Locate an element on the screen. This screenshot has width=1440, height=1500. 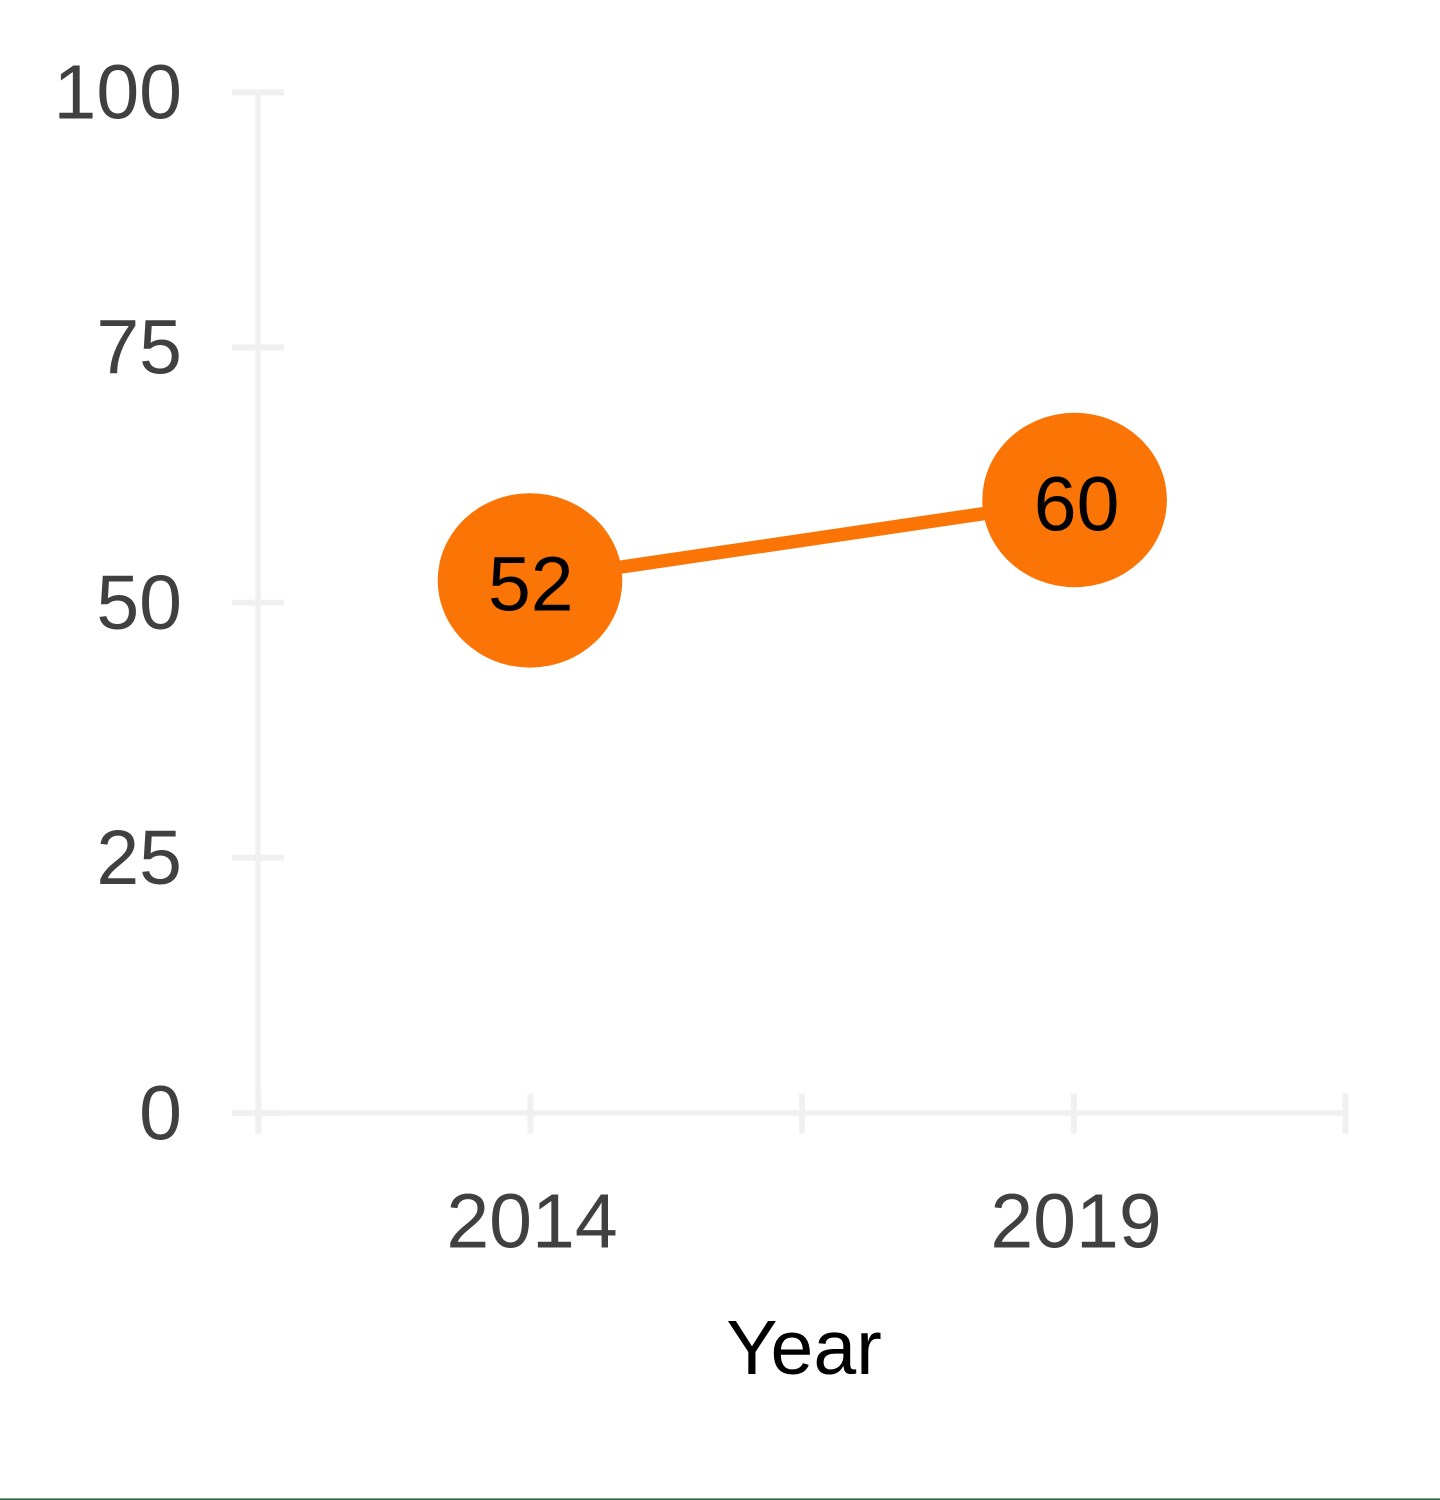
svg-text: 25 is located at coordinates (139, 858).